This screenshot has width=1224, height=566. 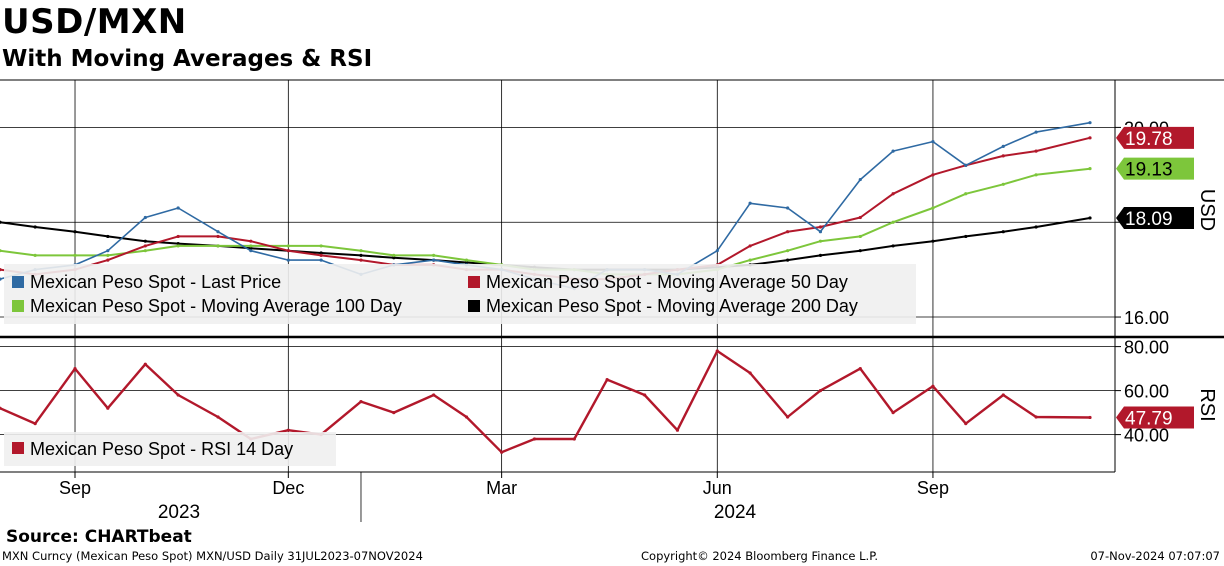 I want to click on year-label: 2024, so click(x=735, y=512).